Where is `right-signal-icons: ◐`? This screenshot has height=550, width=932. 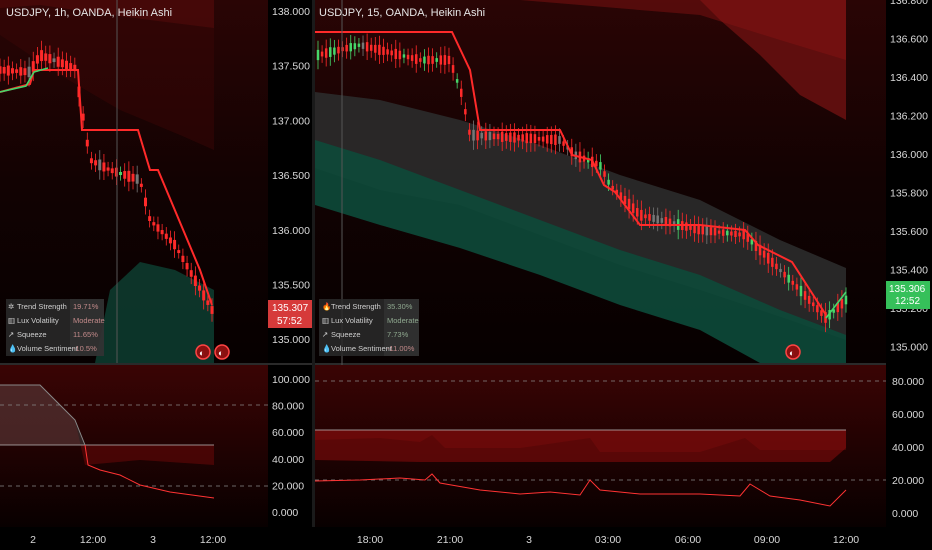 right-signal-icons: ◐ is located at coordinates (793, 352).